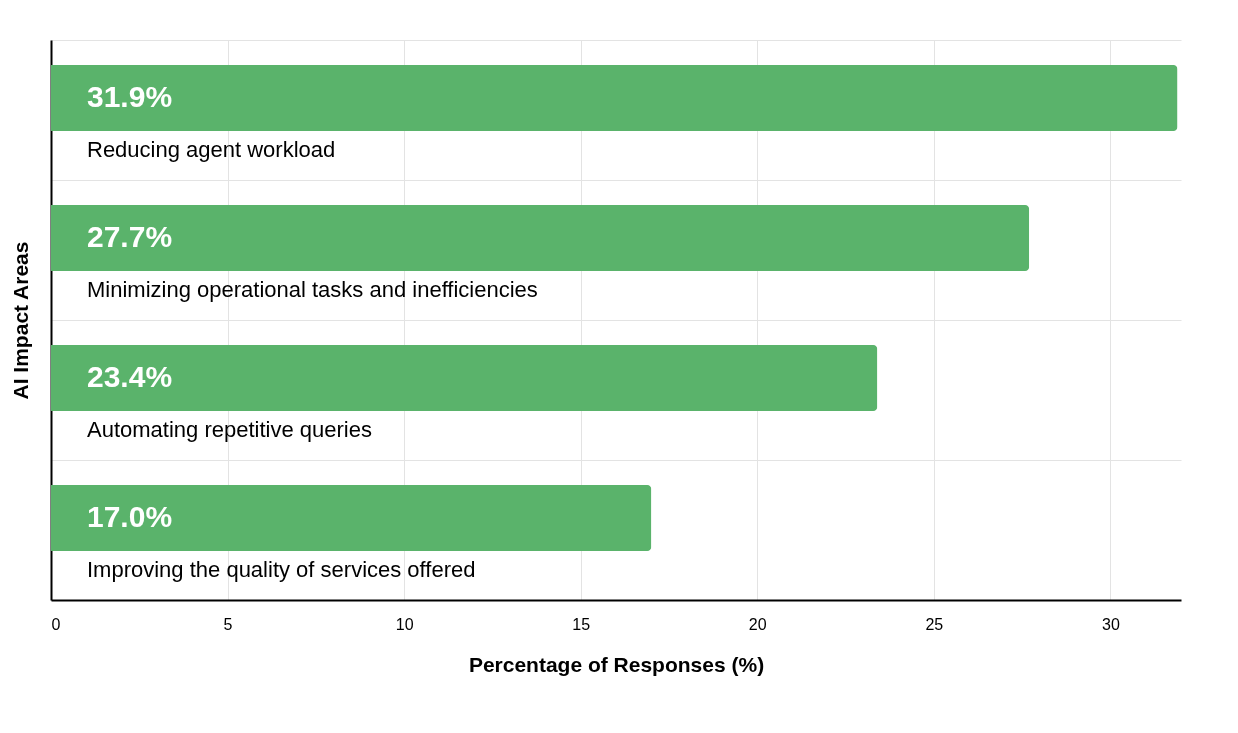 The height and width of the screenshot is (733, 1238). What do you see at coordinates (934, 624) in the screenshot?
I see `x-tick-label: 25` at bounding box center [934, 624].